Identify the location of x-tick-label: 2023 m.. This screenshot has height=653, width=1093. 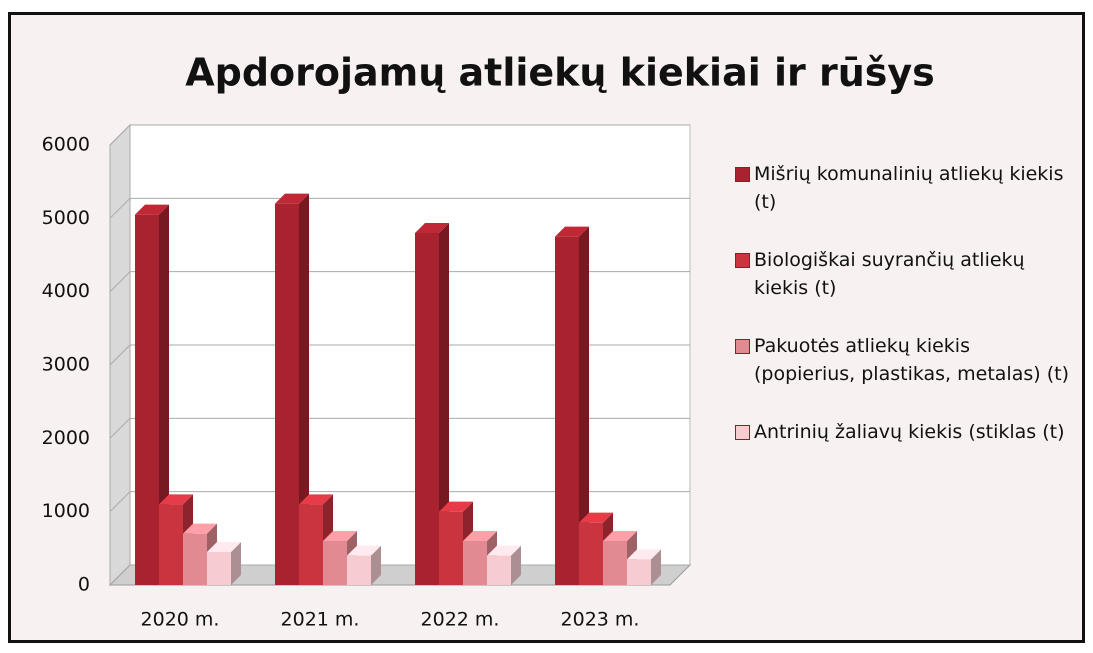
(600, 620).